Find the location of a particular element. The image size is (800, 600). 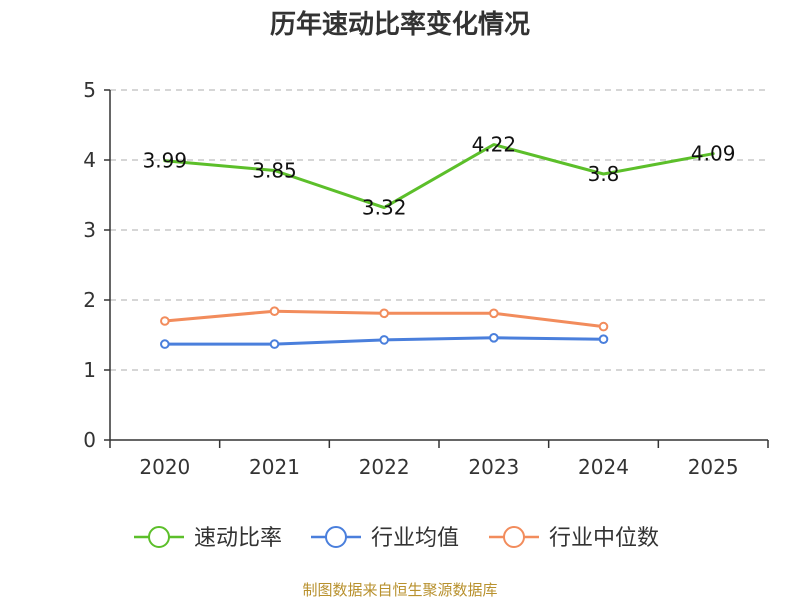

legend-label: 行业中位数 is located at coordinates (604, 538).